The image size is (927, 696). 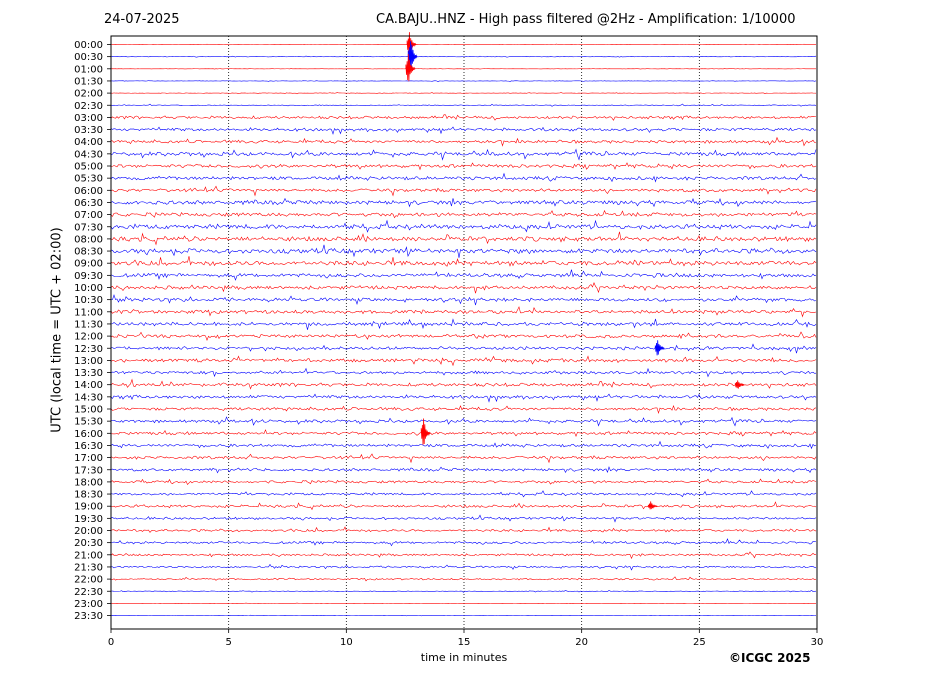 What do you see at coordinates (88, 470) in the screenshot?
I see `y-tick-label: 17:30` at bounding box center [88, 470].